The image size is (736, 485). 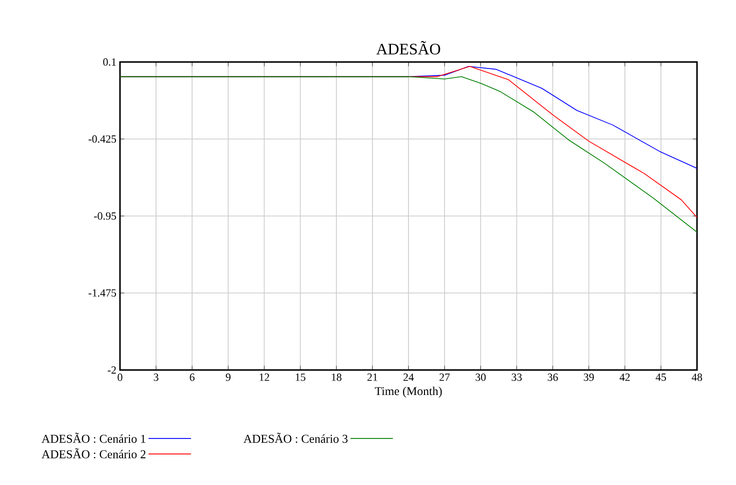 I want to click on legend-label: ADESÃO : Cenário 1, so click(x=94, y=437).